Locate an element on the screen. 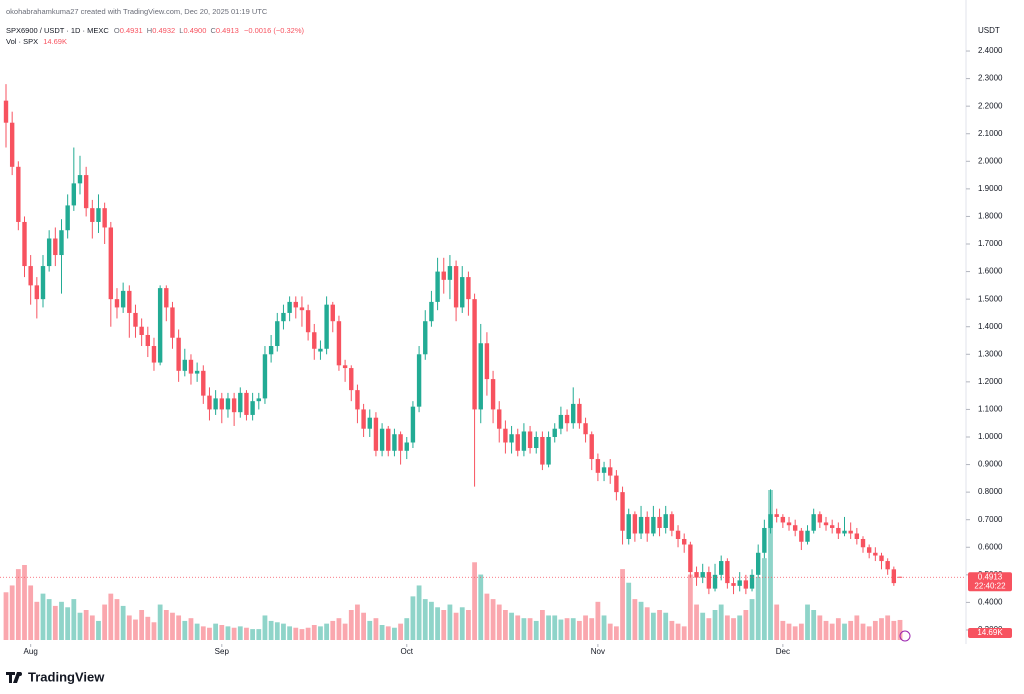  logo-dot is located at coordinates (20, 674).